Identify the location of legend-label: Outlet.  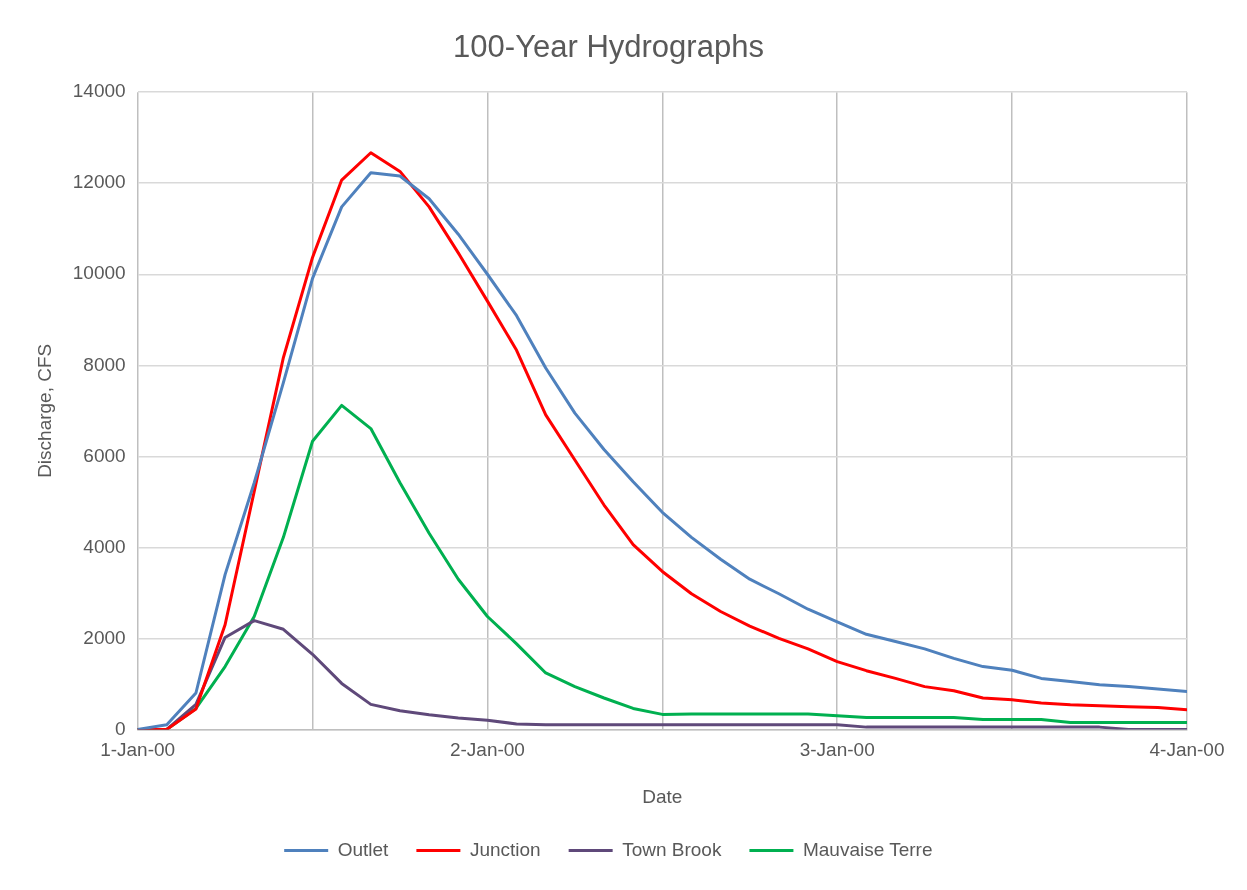
(363, 849).